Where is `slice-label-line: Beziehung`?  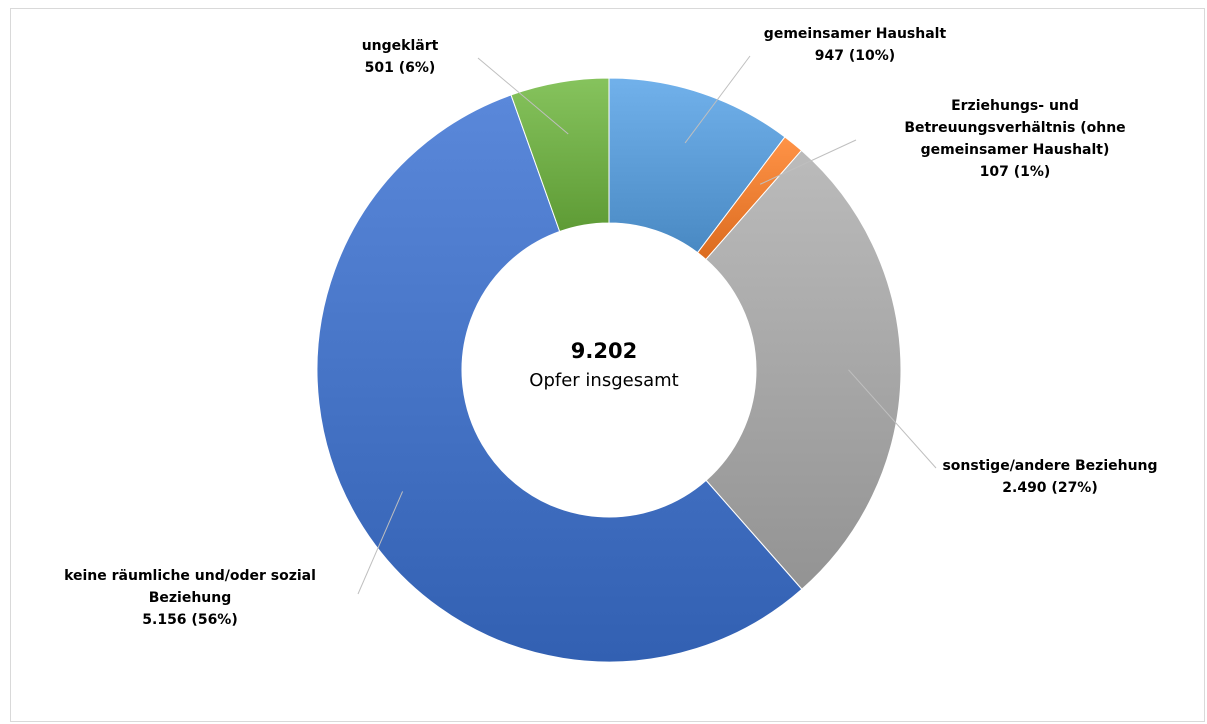 slice-label-line: Beziehung is located at coordinates (190, 598).